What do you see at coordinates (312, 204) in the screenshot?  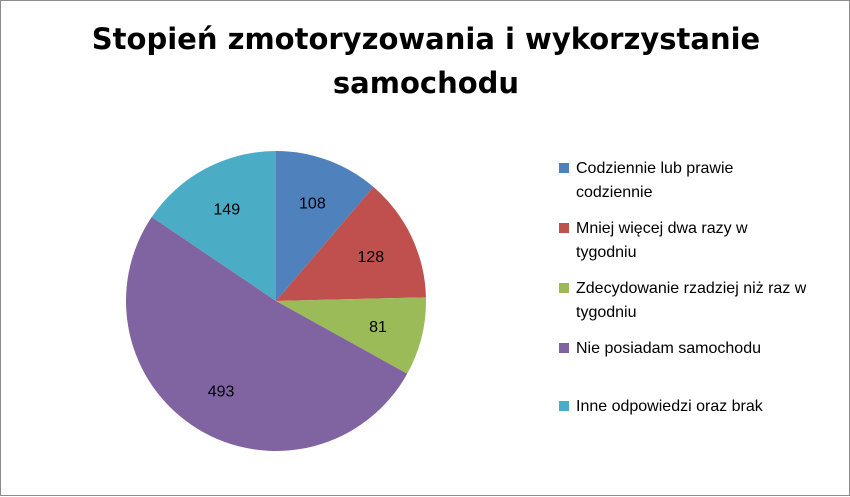 I see `data-label: 108` at bounding box center [312, 204].